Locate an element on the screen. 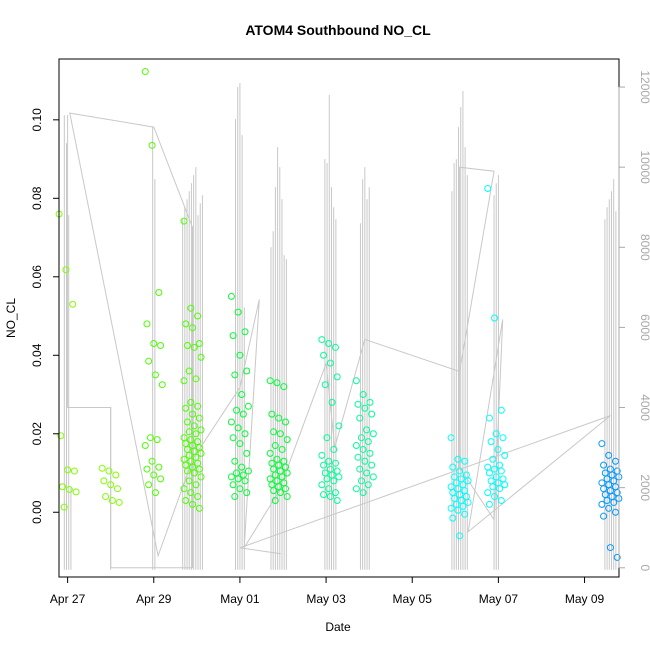 The image size is (650, 650). x-tick-label: Apr 29 is located at coordinates (154, 599).